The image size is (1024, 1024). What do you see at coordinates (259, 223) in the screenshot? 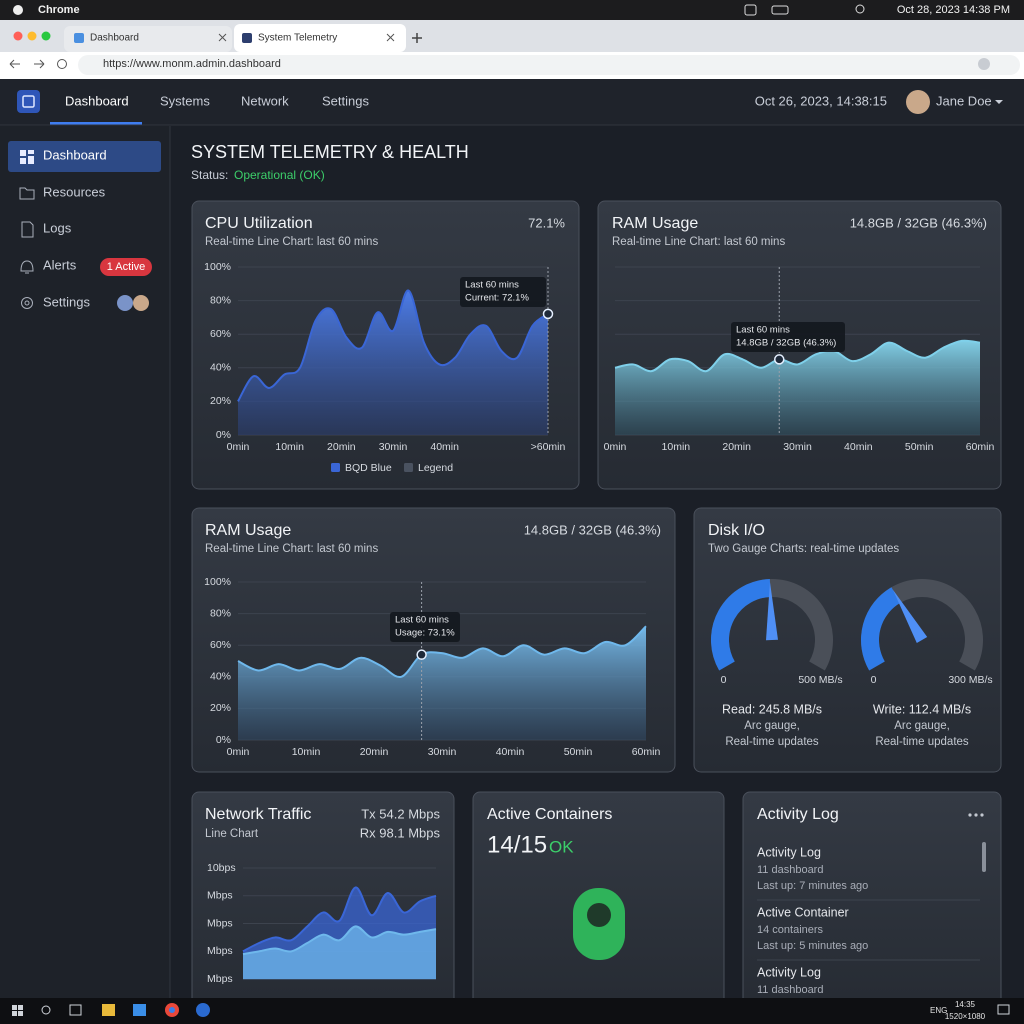
I see `card-title: CPU Utilization` at bounding box center [259, 223].